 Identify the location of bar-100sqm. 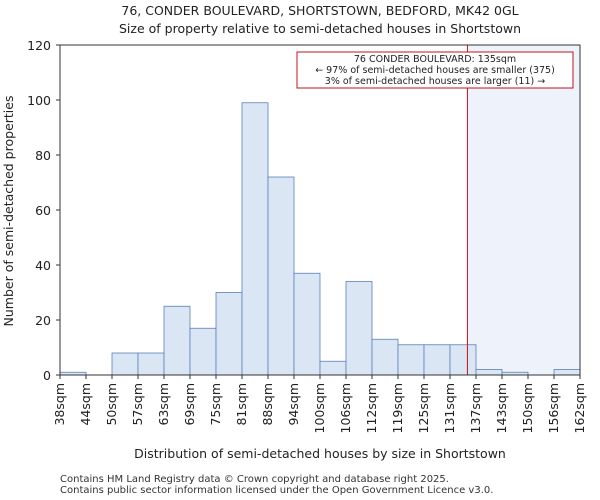
(333, 368).